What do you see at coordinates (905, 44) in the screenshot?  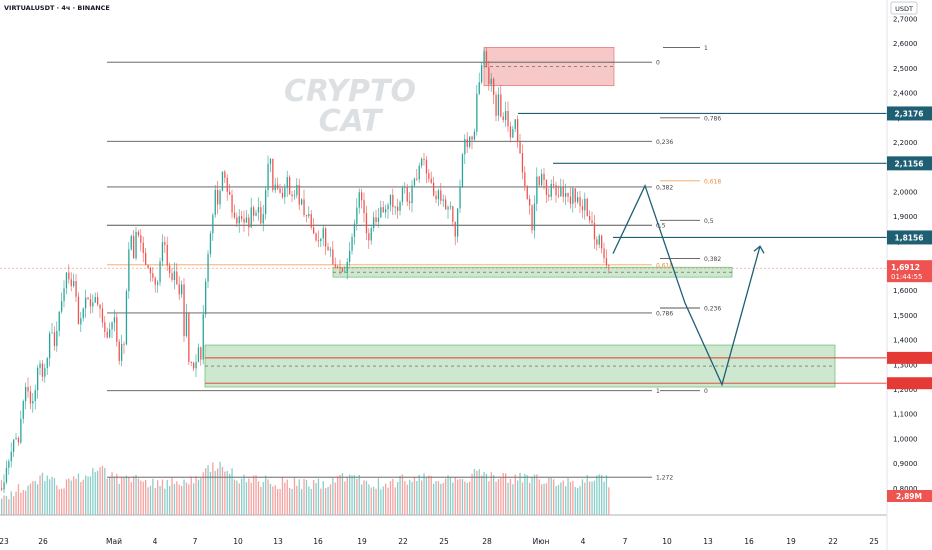 I see `y-tick-label: 2,6000` at bounding box center [905, 44].